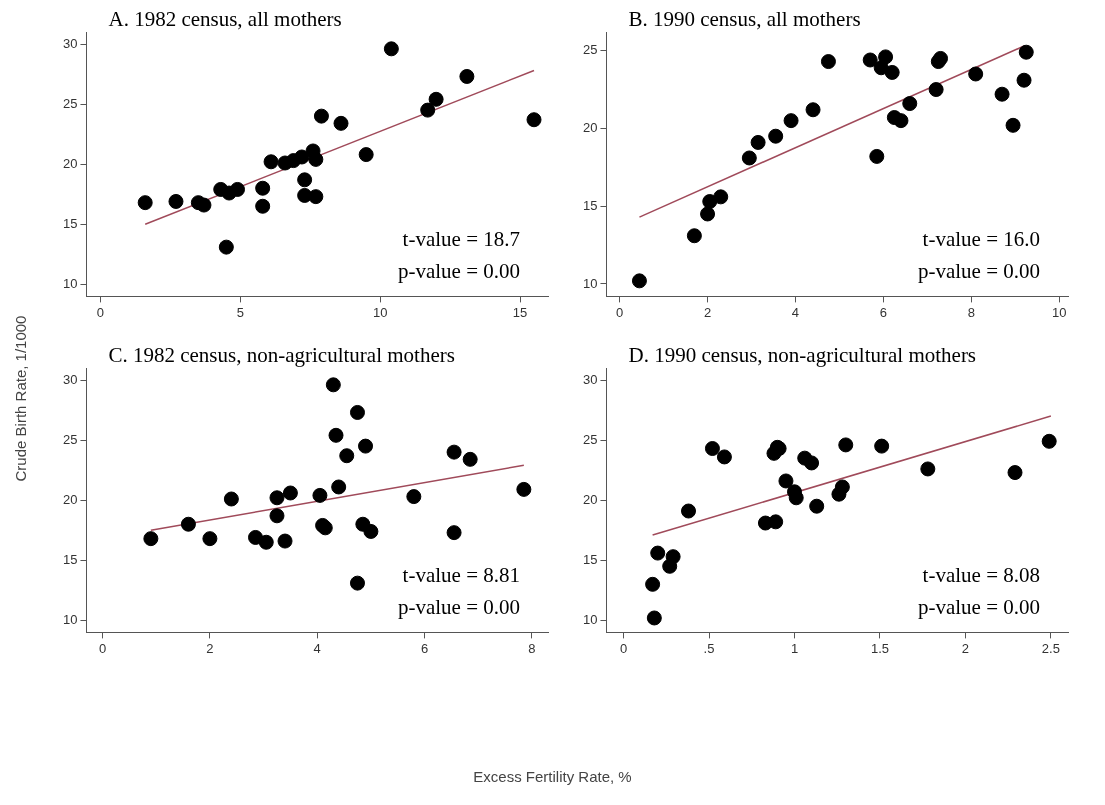 The width and height of the screenshot is (1105, 805). Describe the element at coordinates (520, 312) in the screenshot. I see `x-tick-label: 15` at that location.